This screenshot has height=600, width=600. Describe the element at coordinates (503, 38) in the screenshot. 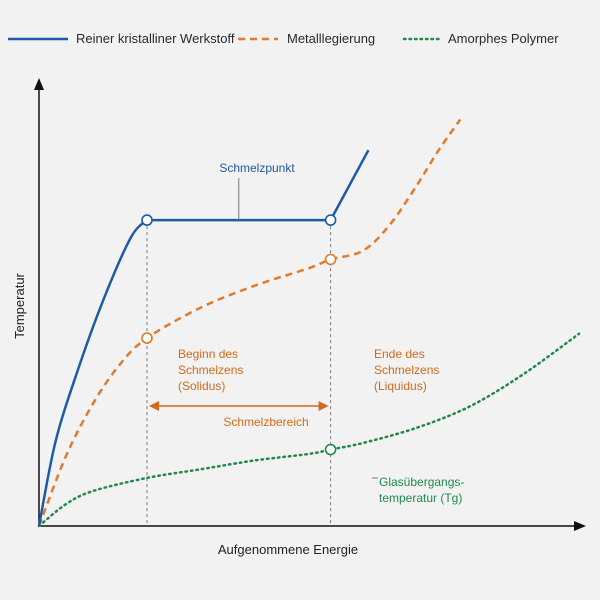

I see `legend-label-polymer: Amorphes Polymer` at that location.